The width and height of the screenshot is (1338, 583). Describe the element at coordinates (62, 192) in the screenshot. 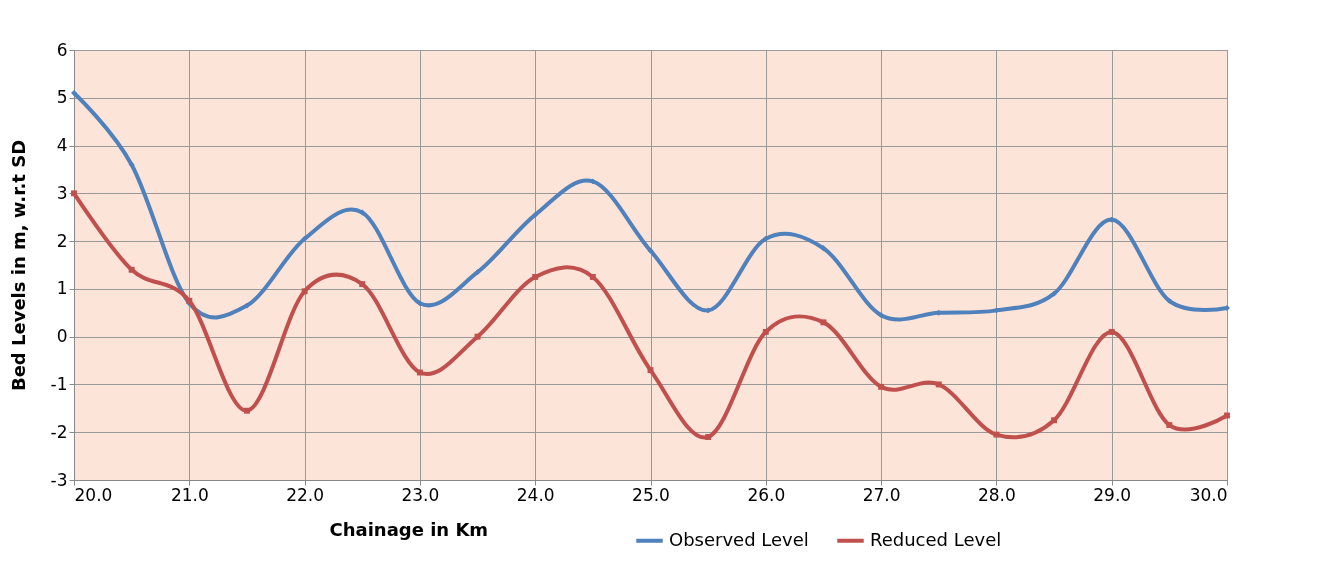

I see `y-tick-label: 3` at that location.